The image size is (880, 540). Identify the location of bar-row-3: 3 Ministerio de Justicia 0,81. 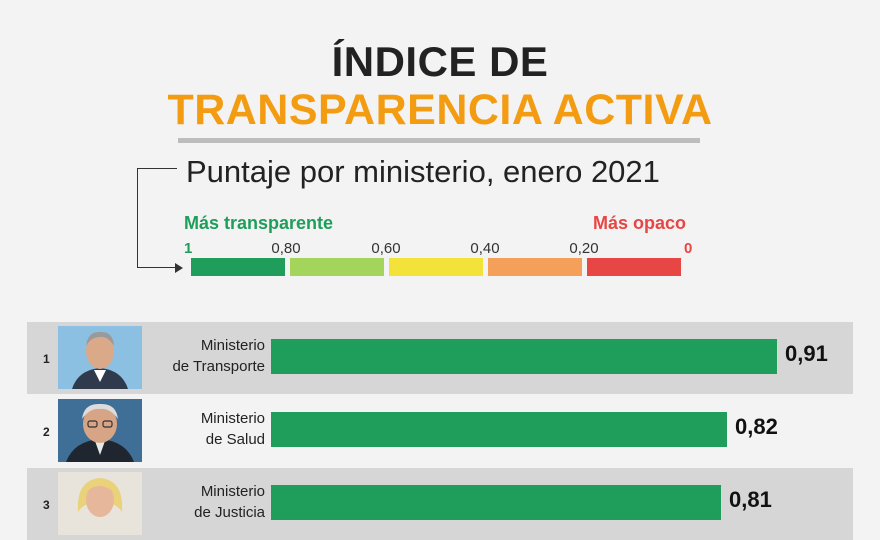
(440, 504).